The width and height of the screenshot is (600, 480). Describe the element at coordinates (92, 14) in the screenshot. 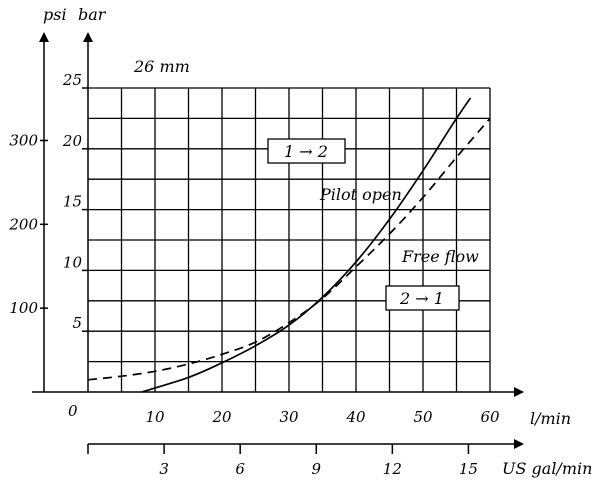

I see `y-axis-bar-label: bar` at that location.